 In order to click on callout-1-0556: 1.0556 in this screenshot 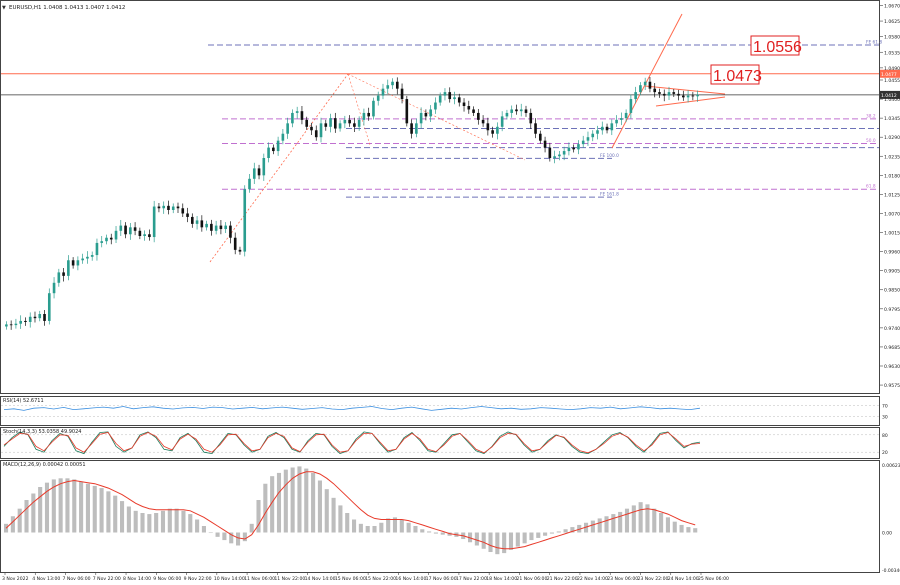, I will do `click(776, 45)`.